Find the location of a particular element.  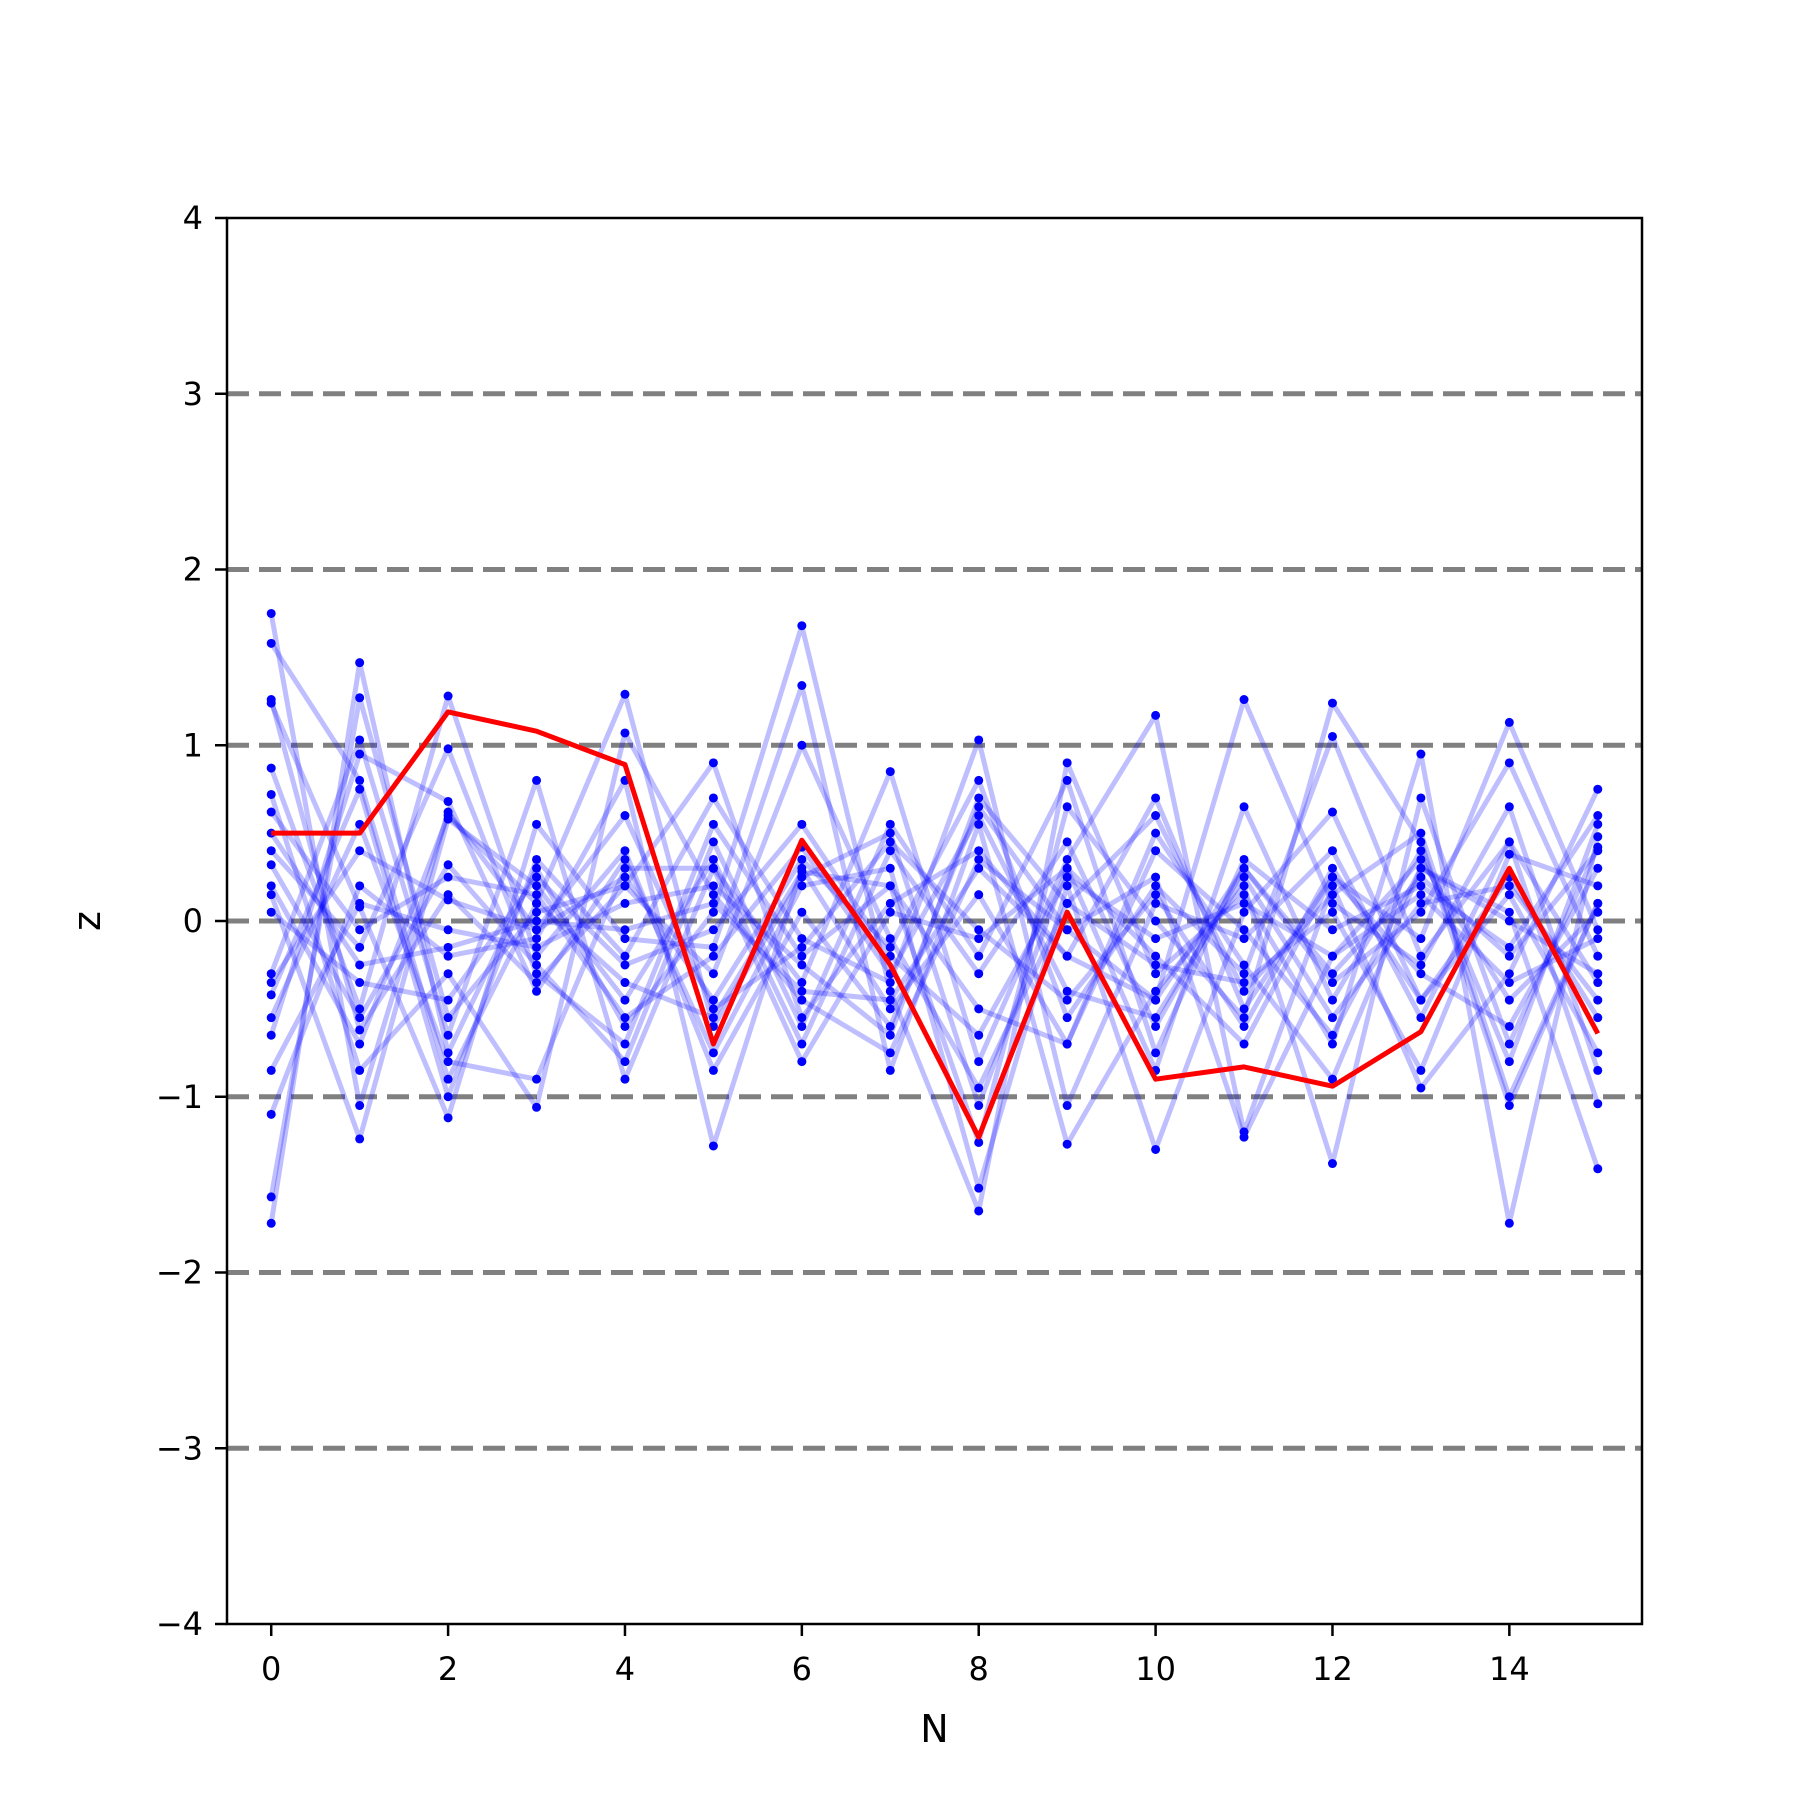

y-tick-label: 1 is located at coordinates (193, 745).